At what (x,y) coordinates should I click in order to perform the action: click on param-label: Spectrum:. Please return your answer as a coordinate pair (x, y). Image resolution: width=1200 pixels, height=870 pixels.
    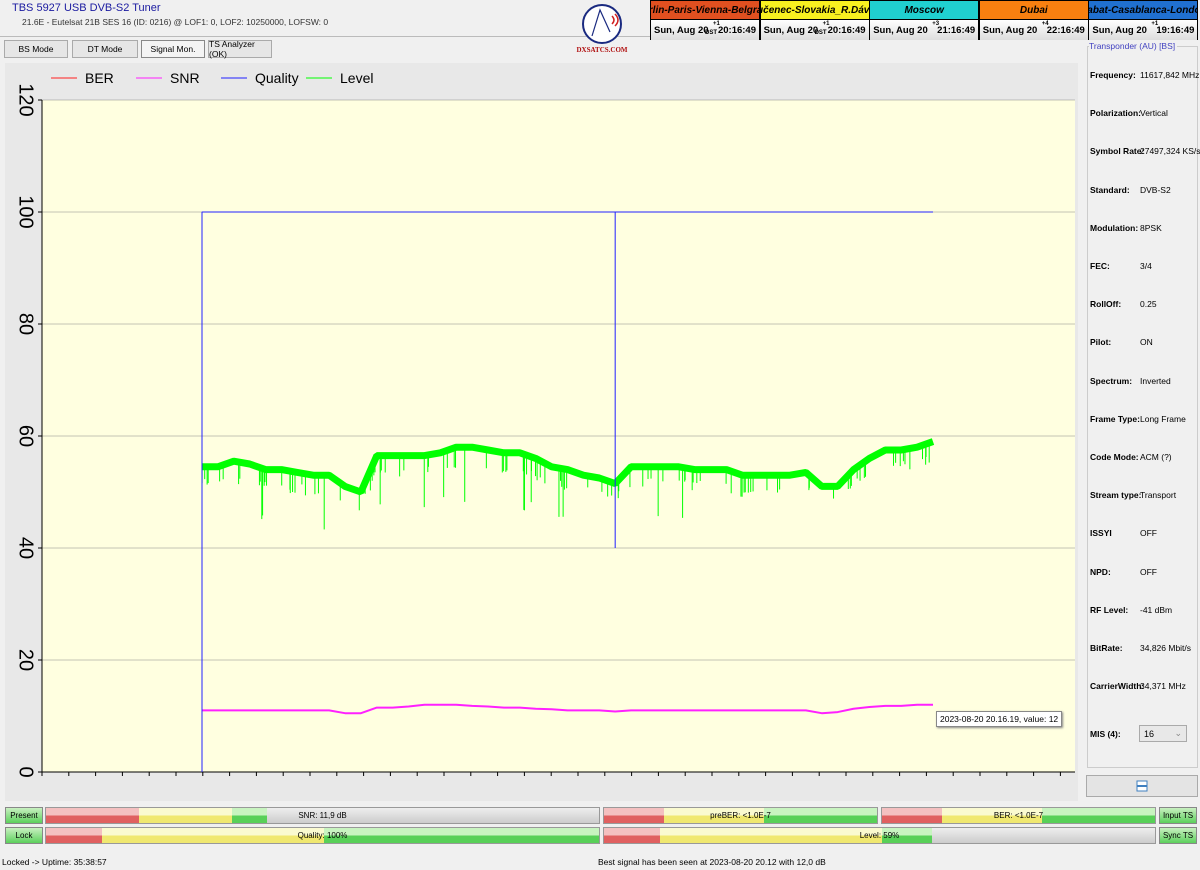
    Looking at the image, I should click on (1111, 380).